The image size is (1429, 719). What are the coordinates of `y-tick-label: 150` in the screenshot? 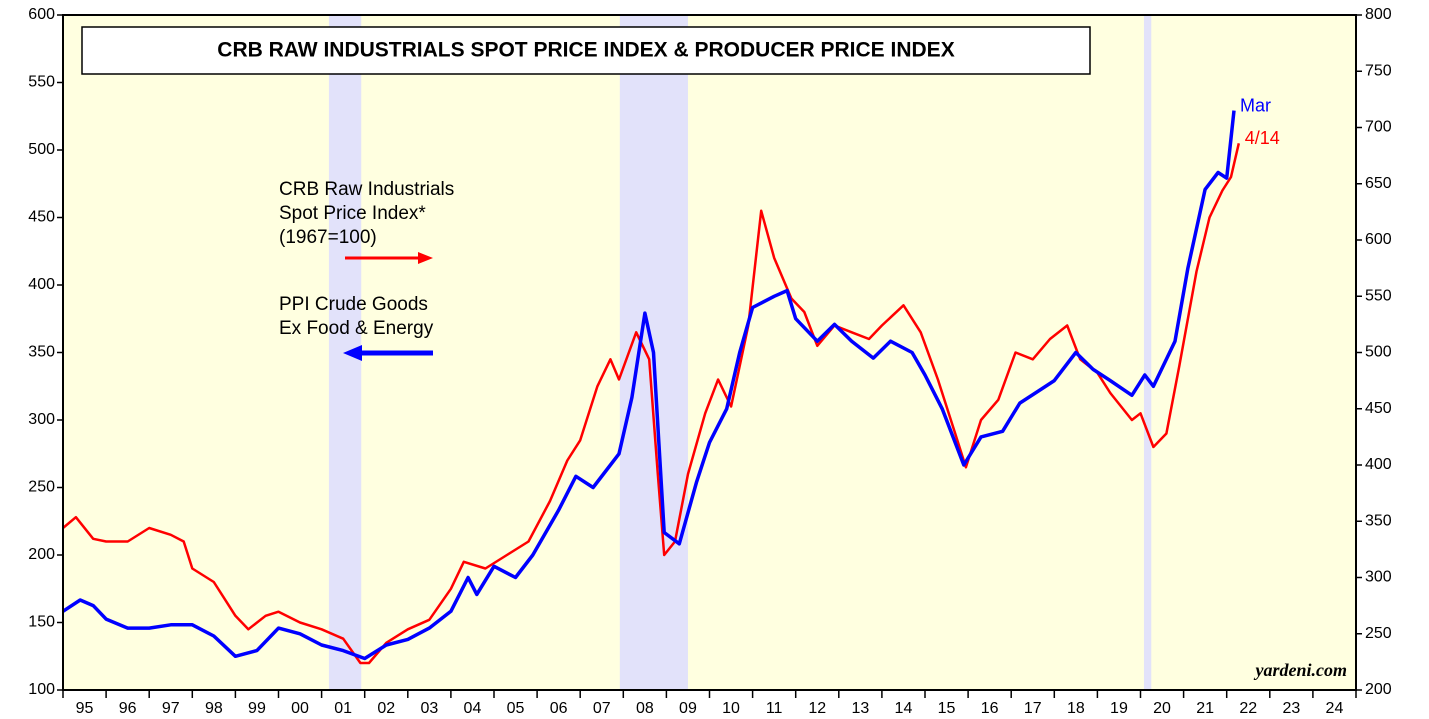 It's located at (41, 622).